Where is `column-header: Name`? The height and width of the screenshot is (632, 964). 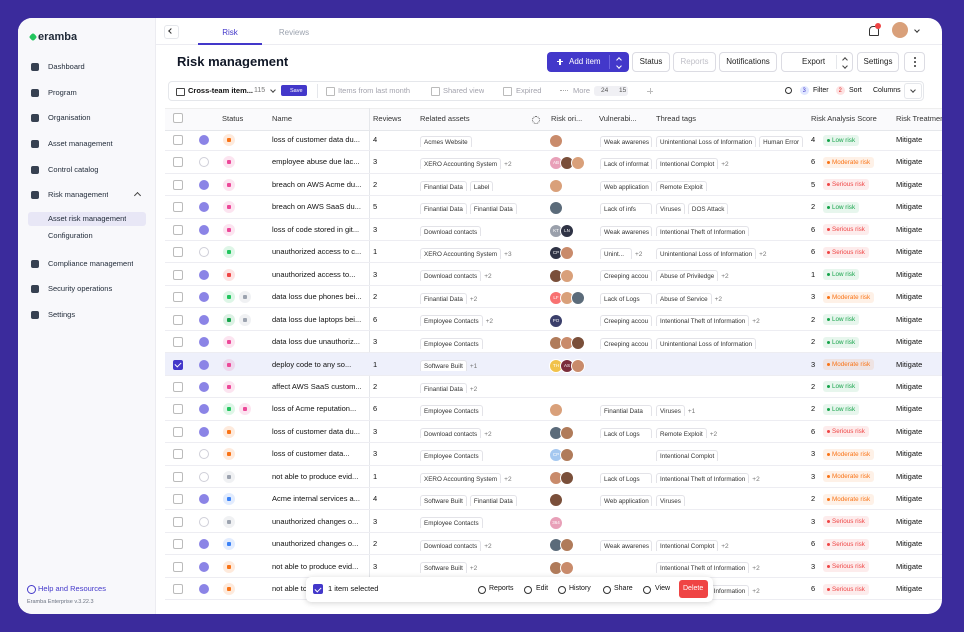 column-header: Name is located at coordinates (282, 118).